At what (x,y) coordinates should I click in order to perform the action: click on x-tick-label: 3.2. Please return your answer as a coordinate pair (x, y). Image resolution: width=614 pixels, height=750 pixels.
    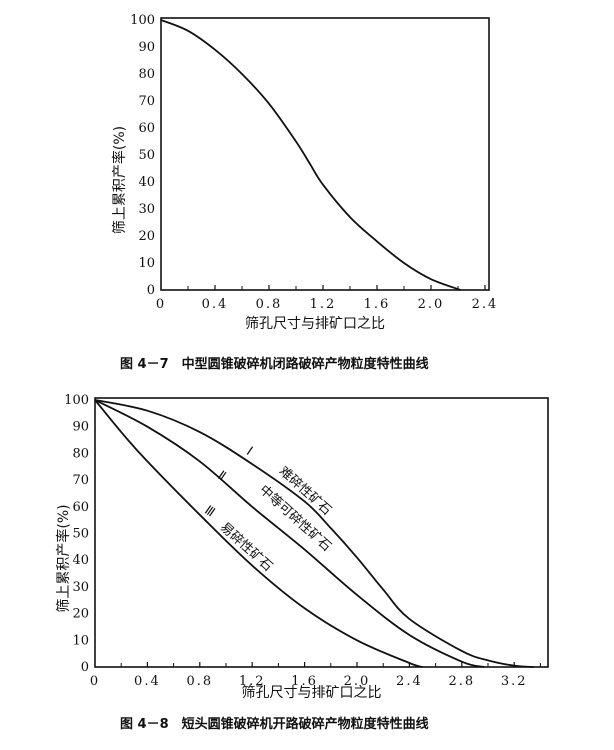
    Looking at the image, I should click on (514, 681).